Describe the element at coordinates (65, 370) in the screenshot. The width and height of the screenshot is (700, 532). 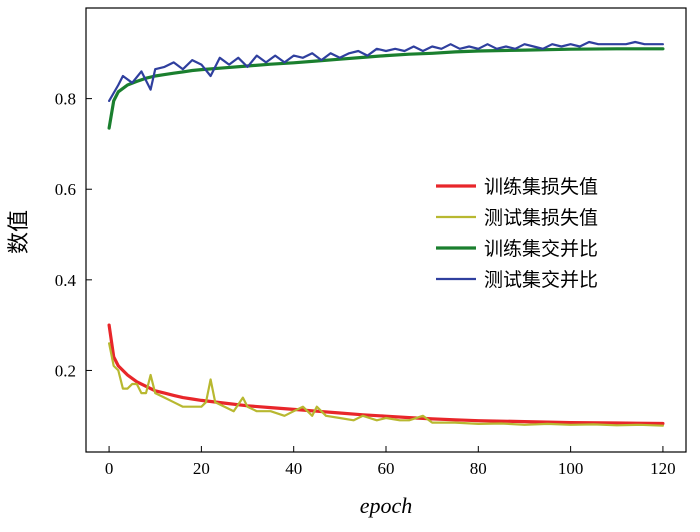
I see `y-tick-label: 0.2` at that location.